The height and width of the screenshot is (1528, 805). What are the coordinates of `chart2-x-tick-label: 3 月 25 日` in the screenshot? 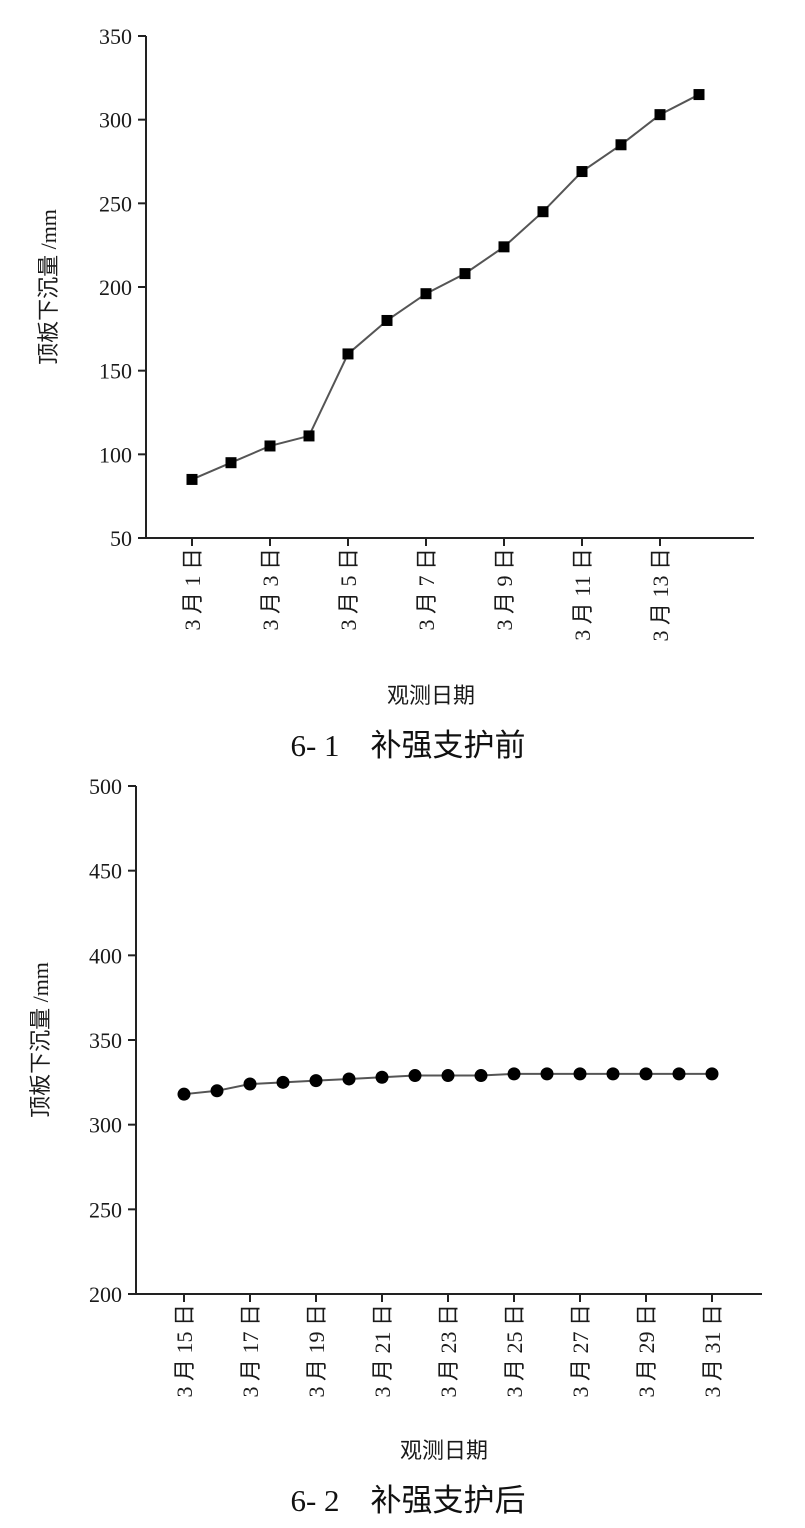 It's located at (514, 1351).